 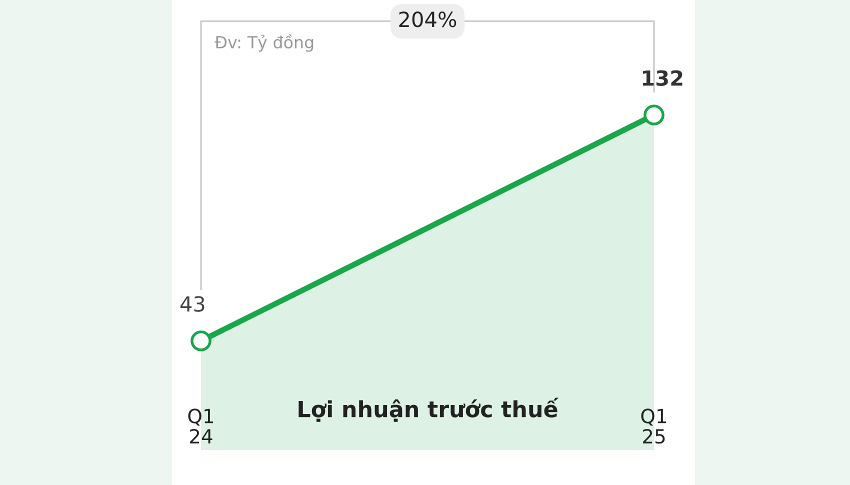 What do you see at coordinates (653, 426) in the screenshot?
I see `x-tick-label: Q1 25` at bounding box center [653, 426].